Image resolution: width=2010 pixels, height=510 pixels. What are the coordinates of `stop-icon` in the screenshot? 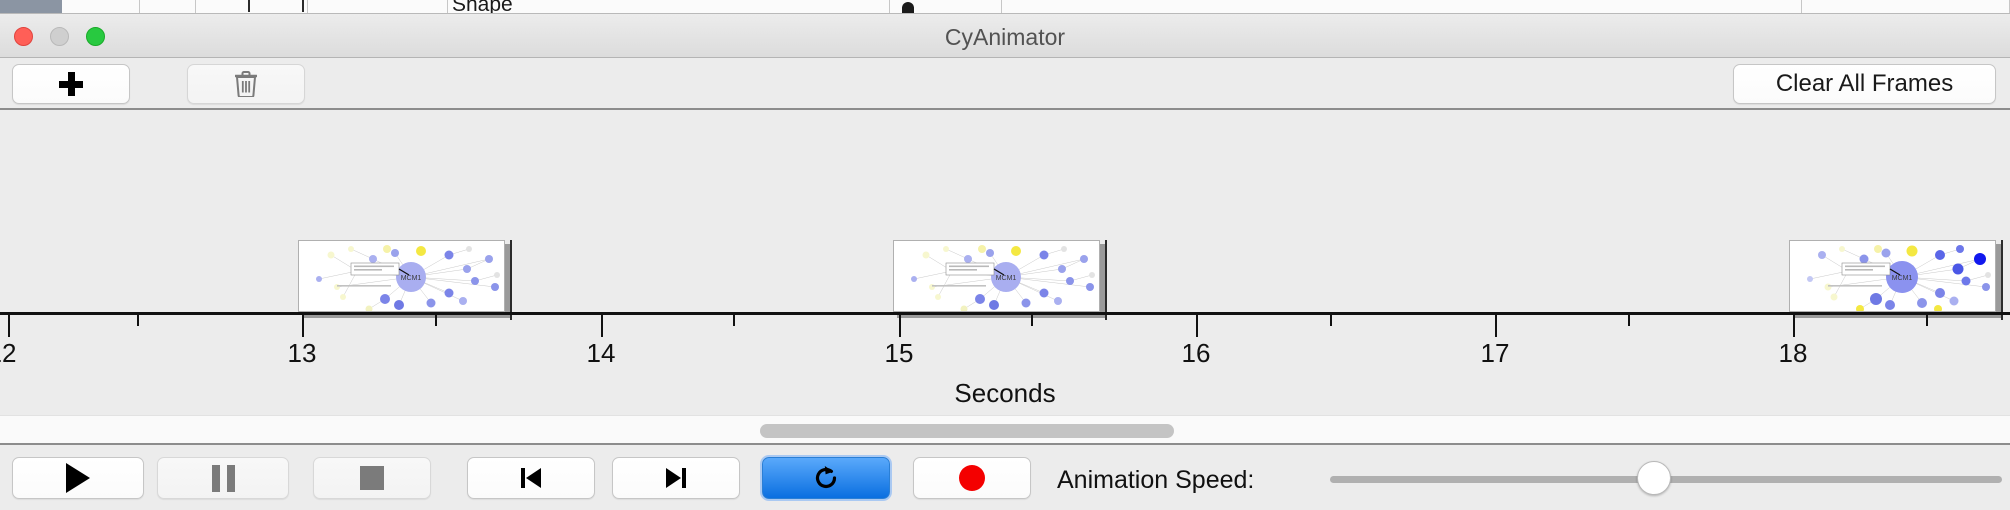 It's located at (372, 478).